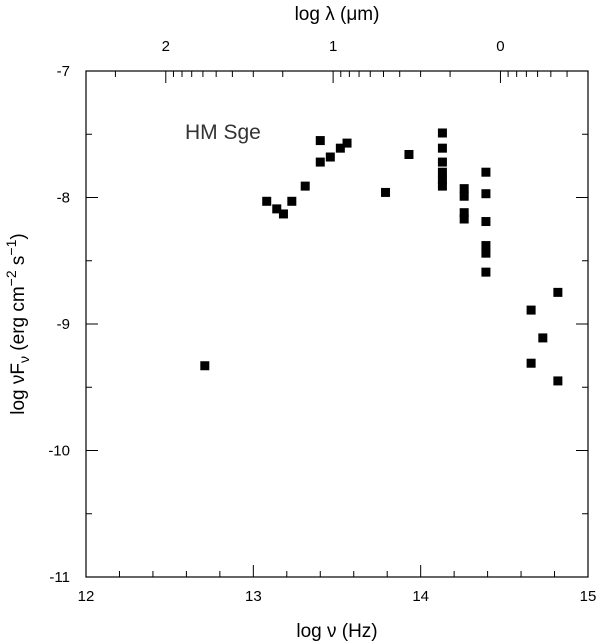 The width and height of the screenshot is (600, 642). Describe the element at coordinates (63, 71) in the screenshot. I see `y-tick-label: -7` at that location.